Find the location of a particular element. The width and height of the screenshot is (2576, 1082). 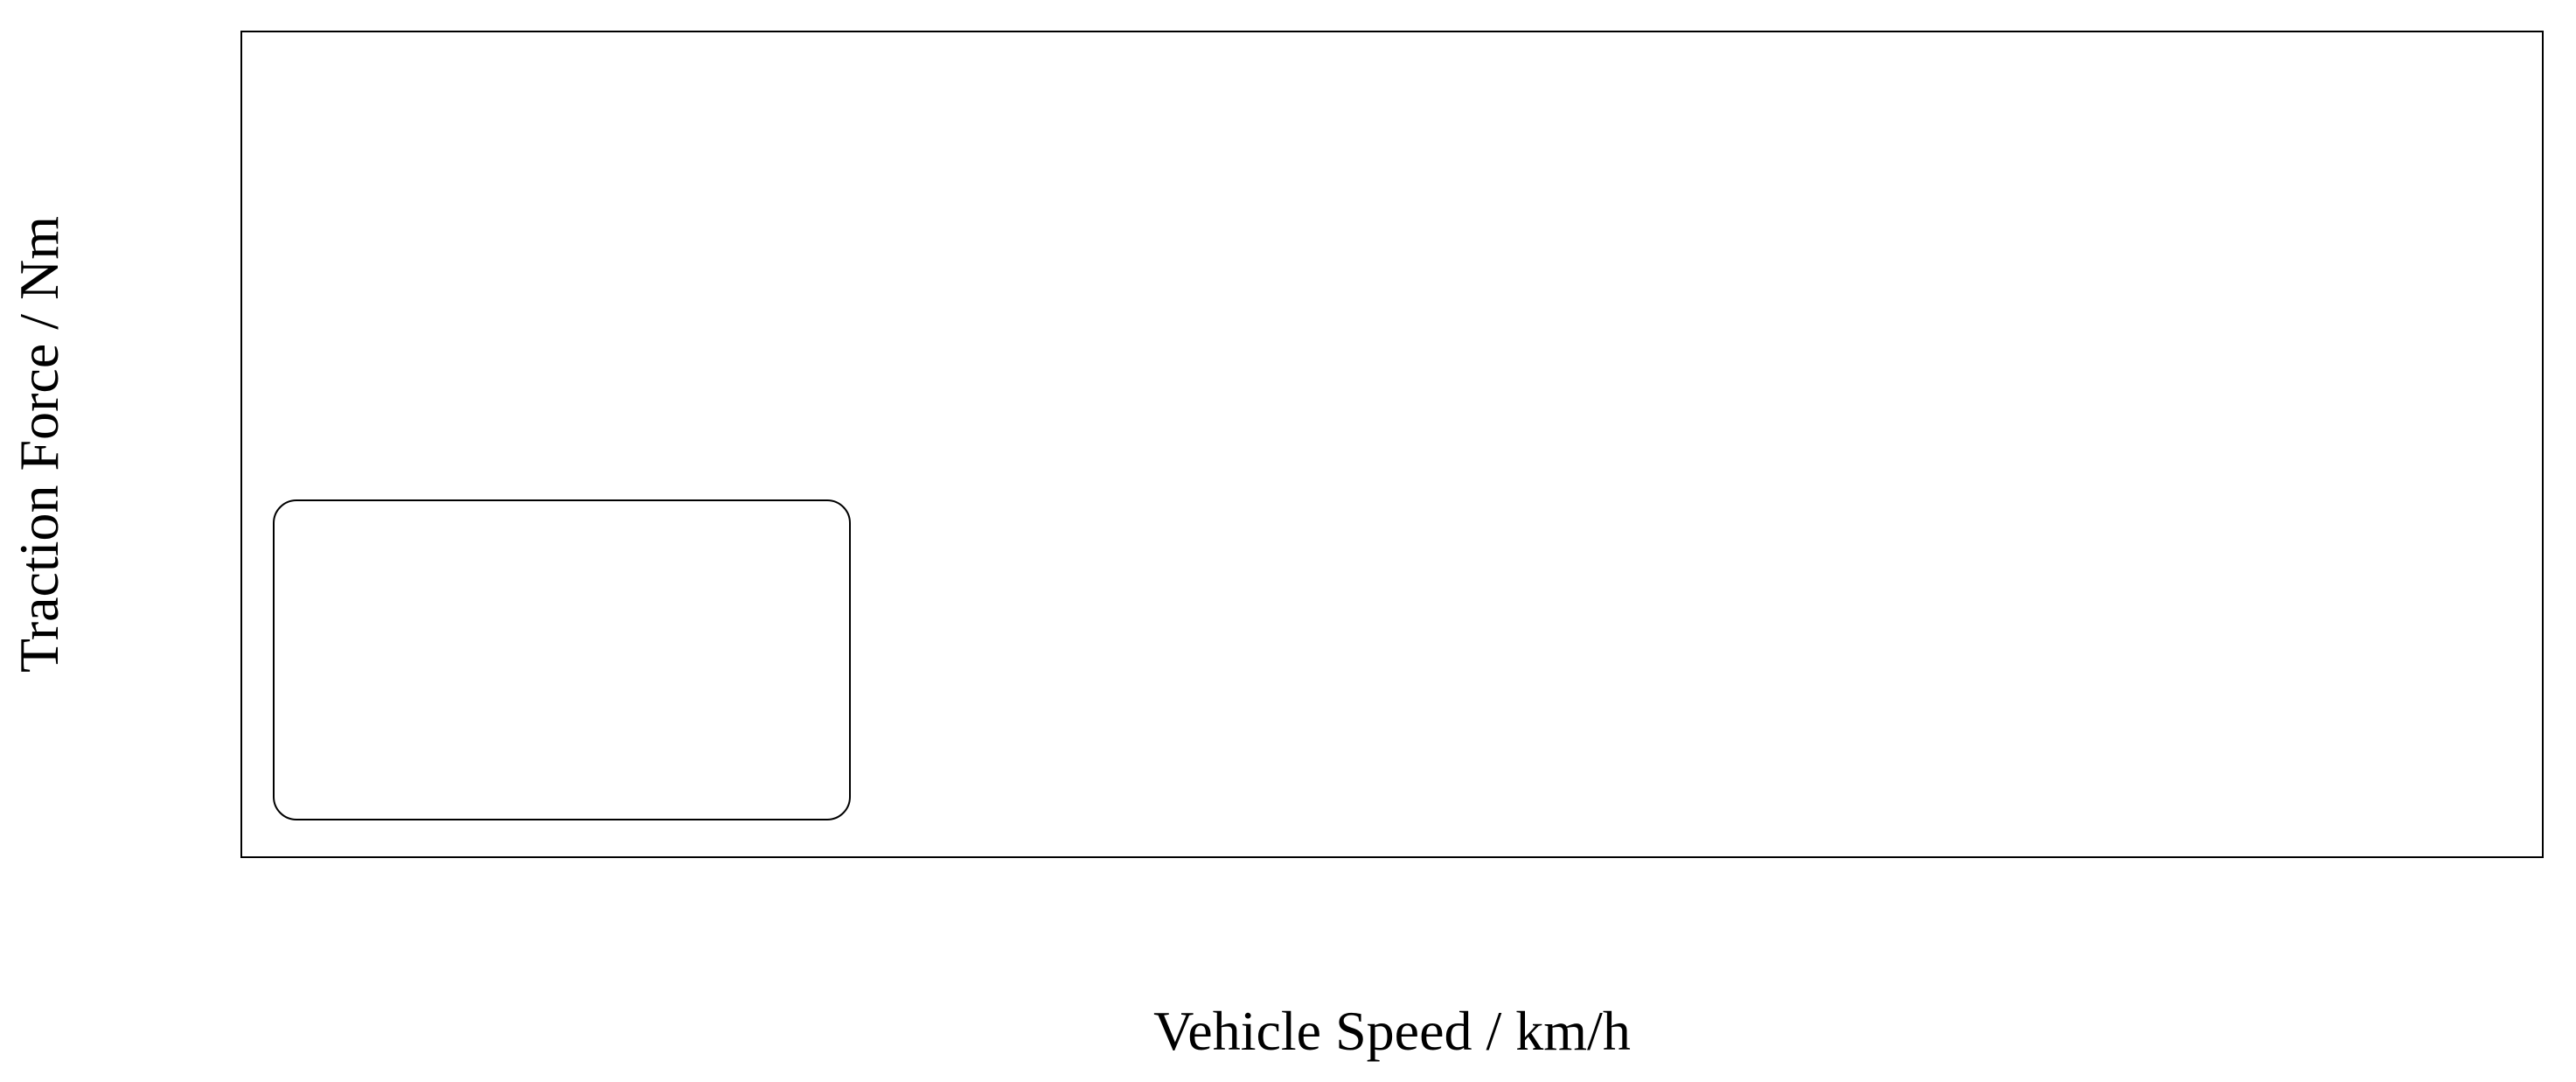

x-axis-title: Vehicle Speed / km/h is located at coordinates (1392, 1031).